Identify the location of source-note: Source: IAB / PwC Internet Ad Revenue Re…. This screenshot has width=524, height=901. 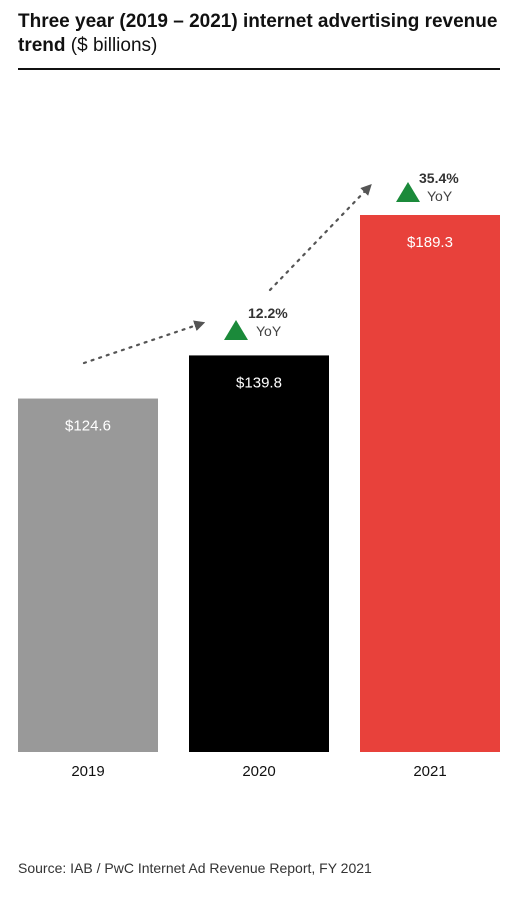
(195, 868).